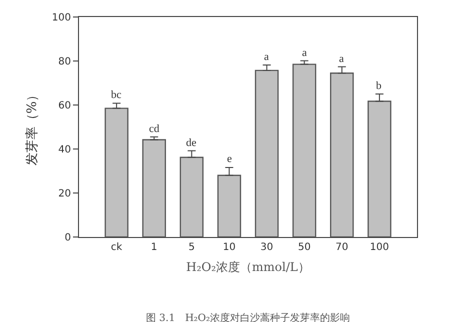 Image resolution: width=476 pixels, height=322 pixels. Describe the element at coordinates (379, 86) in the screenshot. I see `annotation: b` at that location.